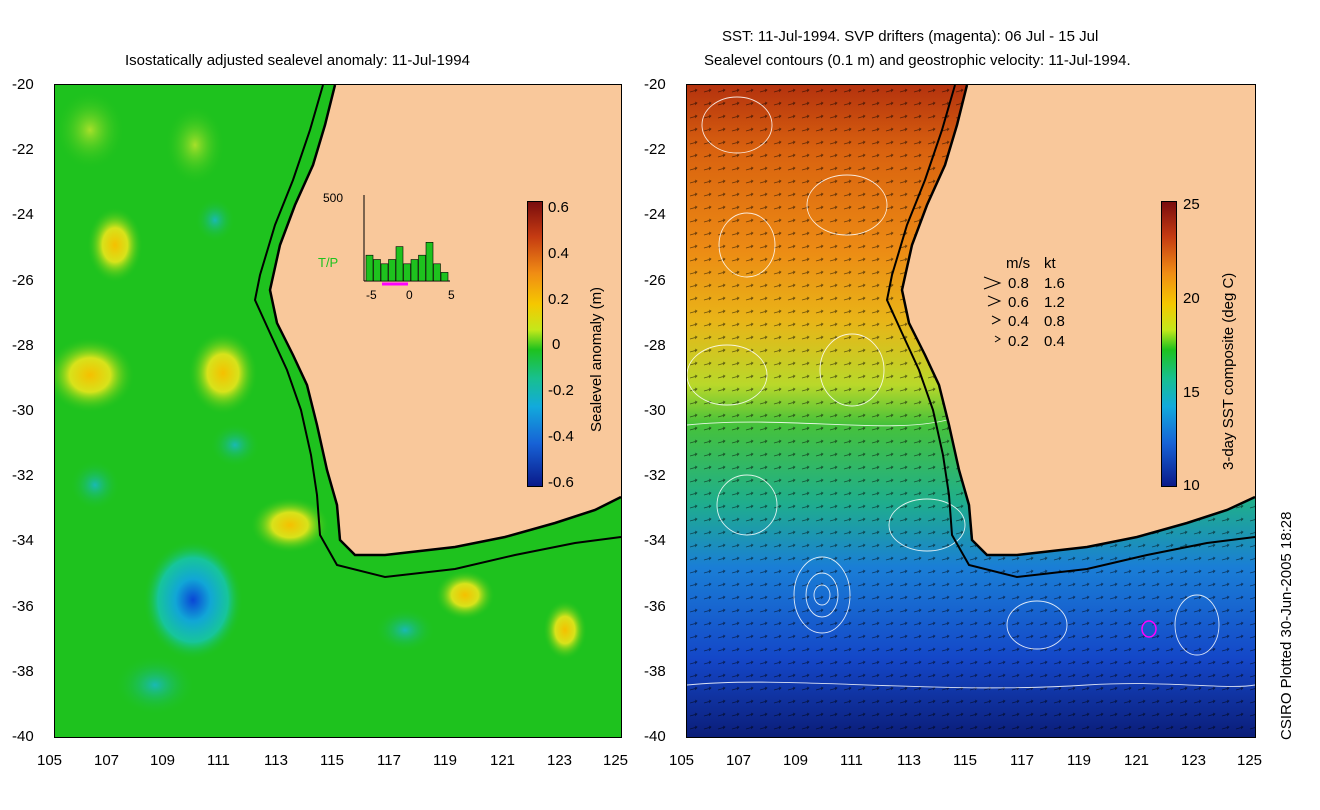 The image size is (1320, 810). Describe the element at coordinates (561, 482) in the screenshot. I see `left-colorbar-tick: -0.6` at that location.